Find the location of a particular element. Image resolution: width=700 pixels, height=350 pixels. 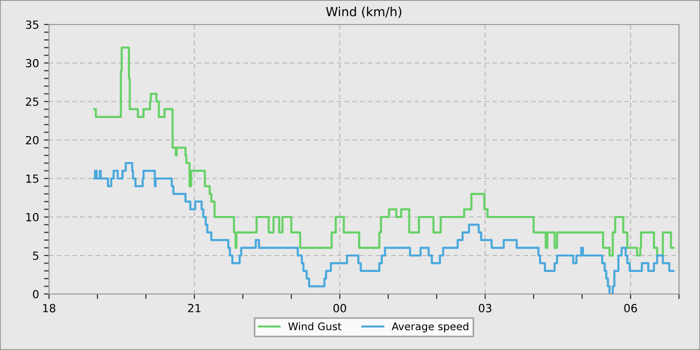

chart-title: Wind (km/h) is located at coordinates (364, 12).